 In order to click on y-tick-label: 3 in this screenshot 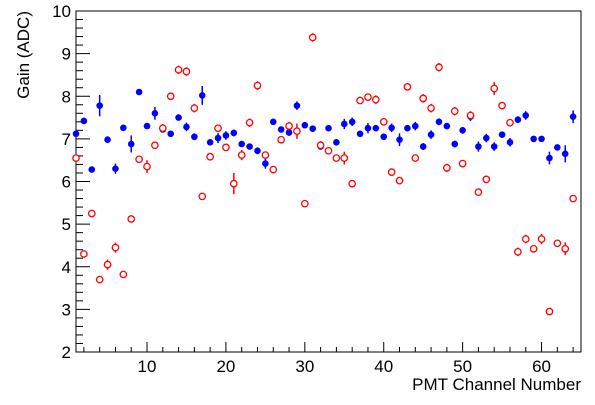, I will do `click(66, 309)`.